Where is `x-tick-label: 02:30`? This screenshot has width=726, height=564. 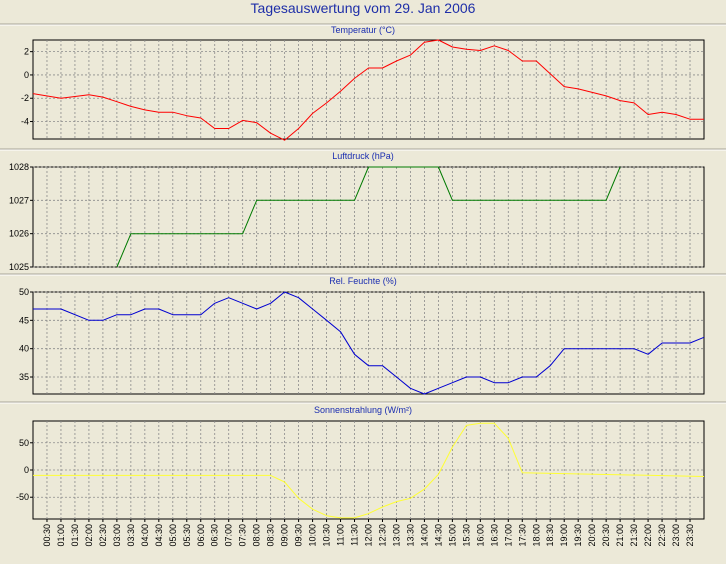
x-tick-label: 02:30 is located at coordinates (103, 535).